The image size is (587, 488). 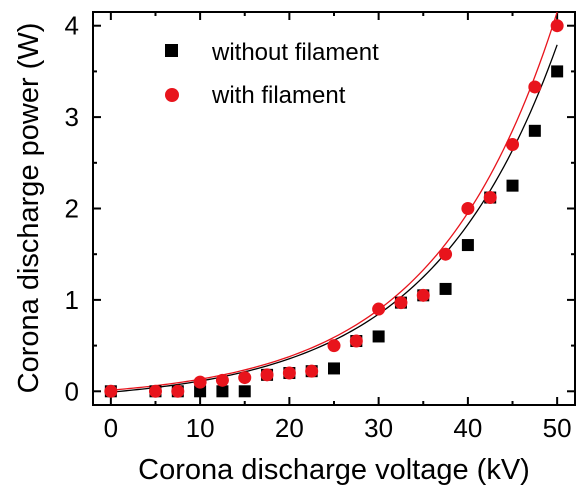 I want to click on y-tick-label: 0, so click(x=72, y=391).